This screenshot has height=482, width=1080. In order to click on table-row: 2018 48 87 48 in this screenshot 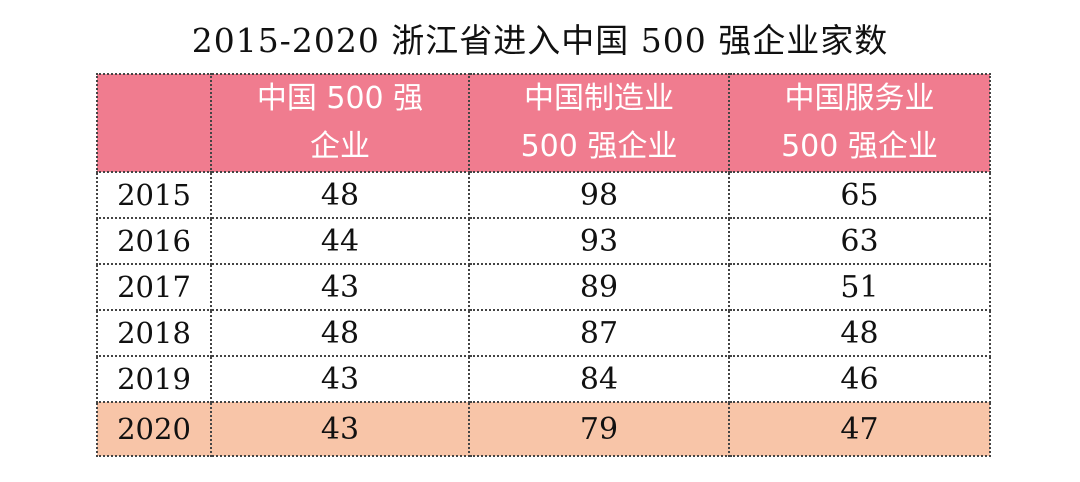, I will do `click(543, 333)`.